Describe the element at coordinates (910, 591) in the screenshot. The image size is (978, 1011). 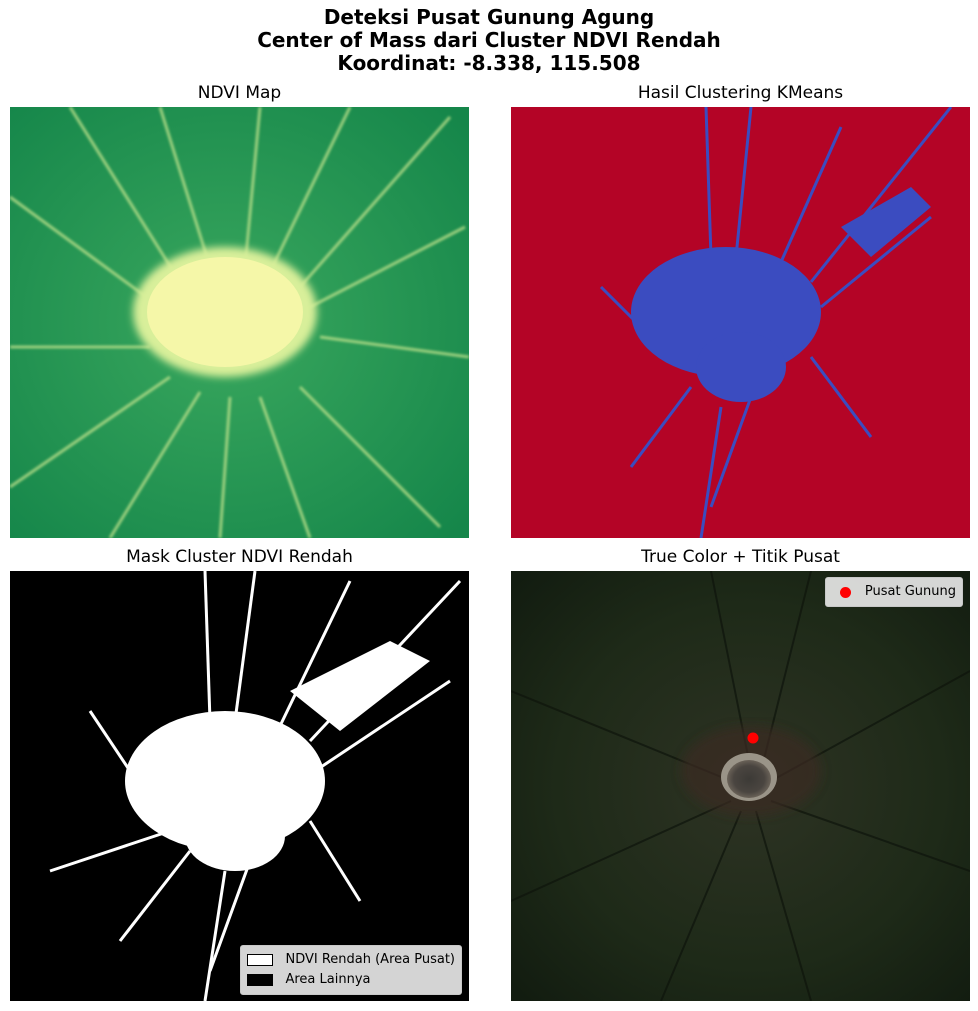
I see `legend-label-center: Pusat Gunung` at that location.